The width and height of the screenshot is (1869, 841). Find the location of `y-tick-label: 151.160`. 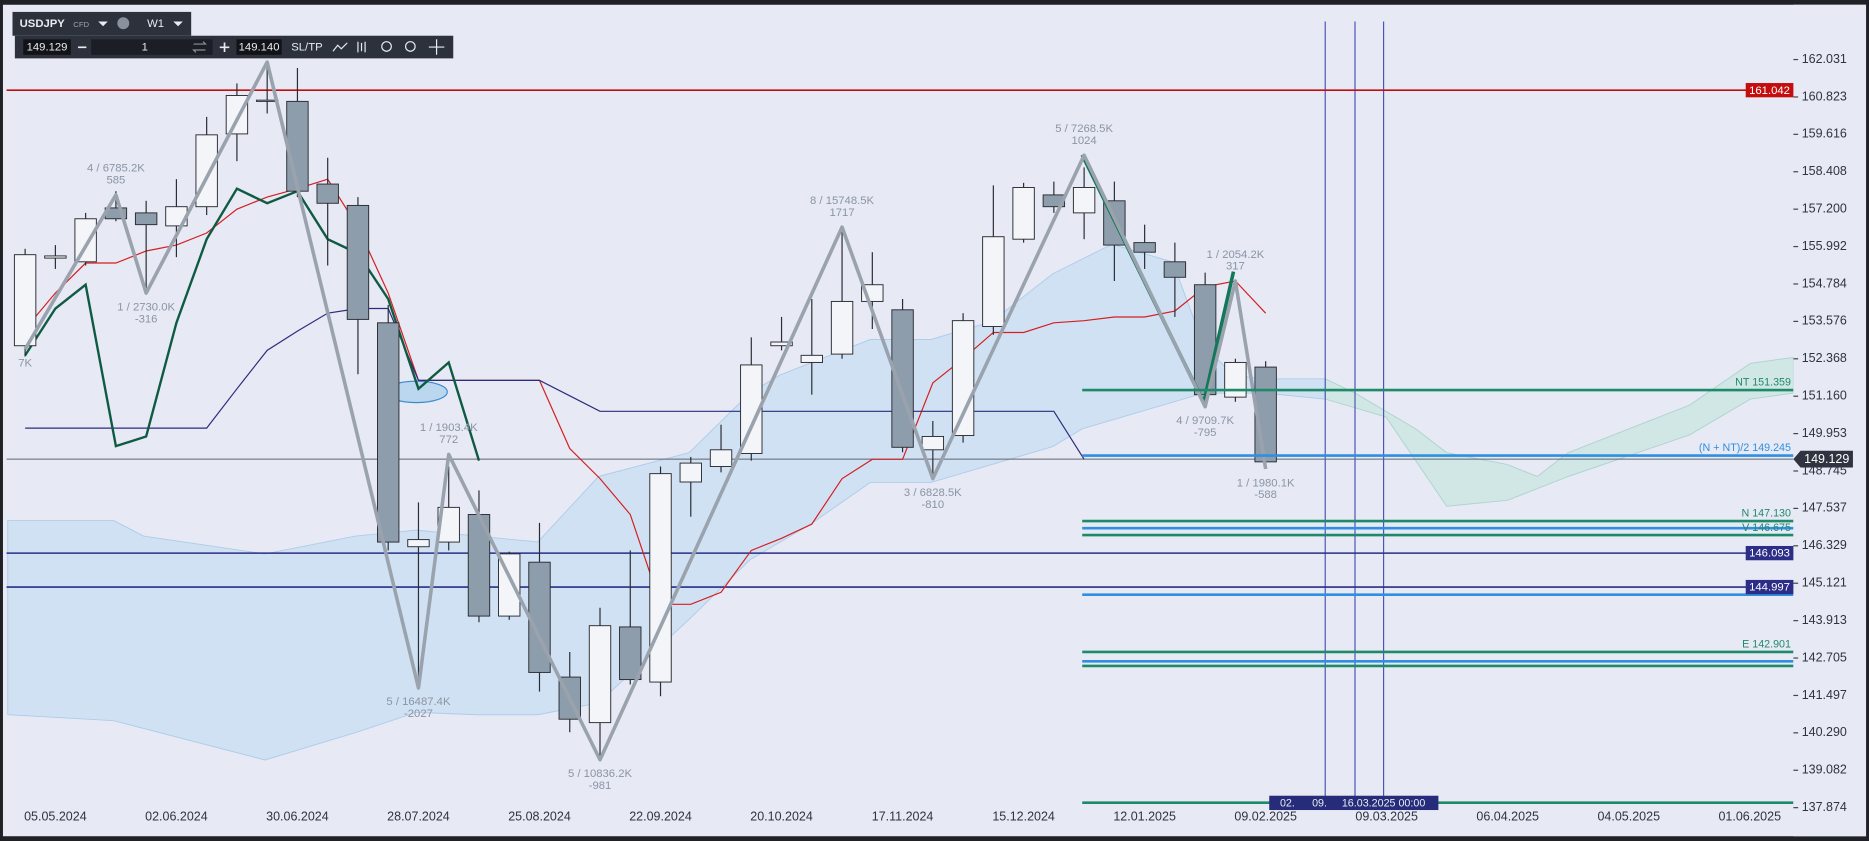

y-tick-label: 151.160 is located at coordinates (1824, 396).